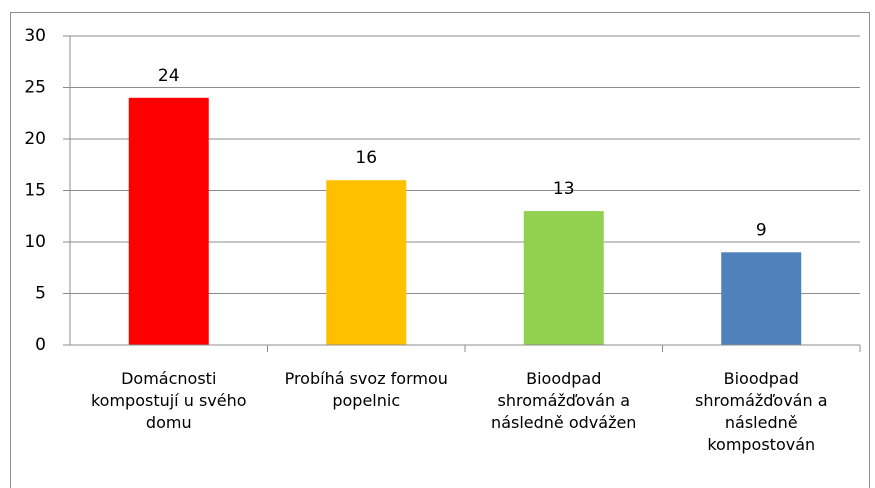 Image resolution: width=875 pixels, height=488 pixels. Describe the element at coordinates (35, 36) in the screenshot. I see `y-tick-label: 30` at that location.